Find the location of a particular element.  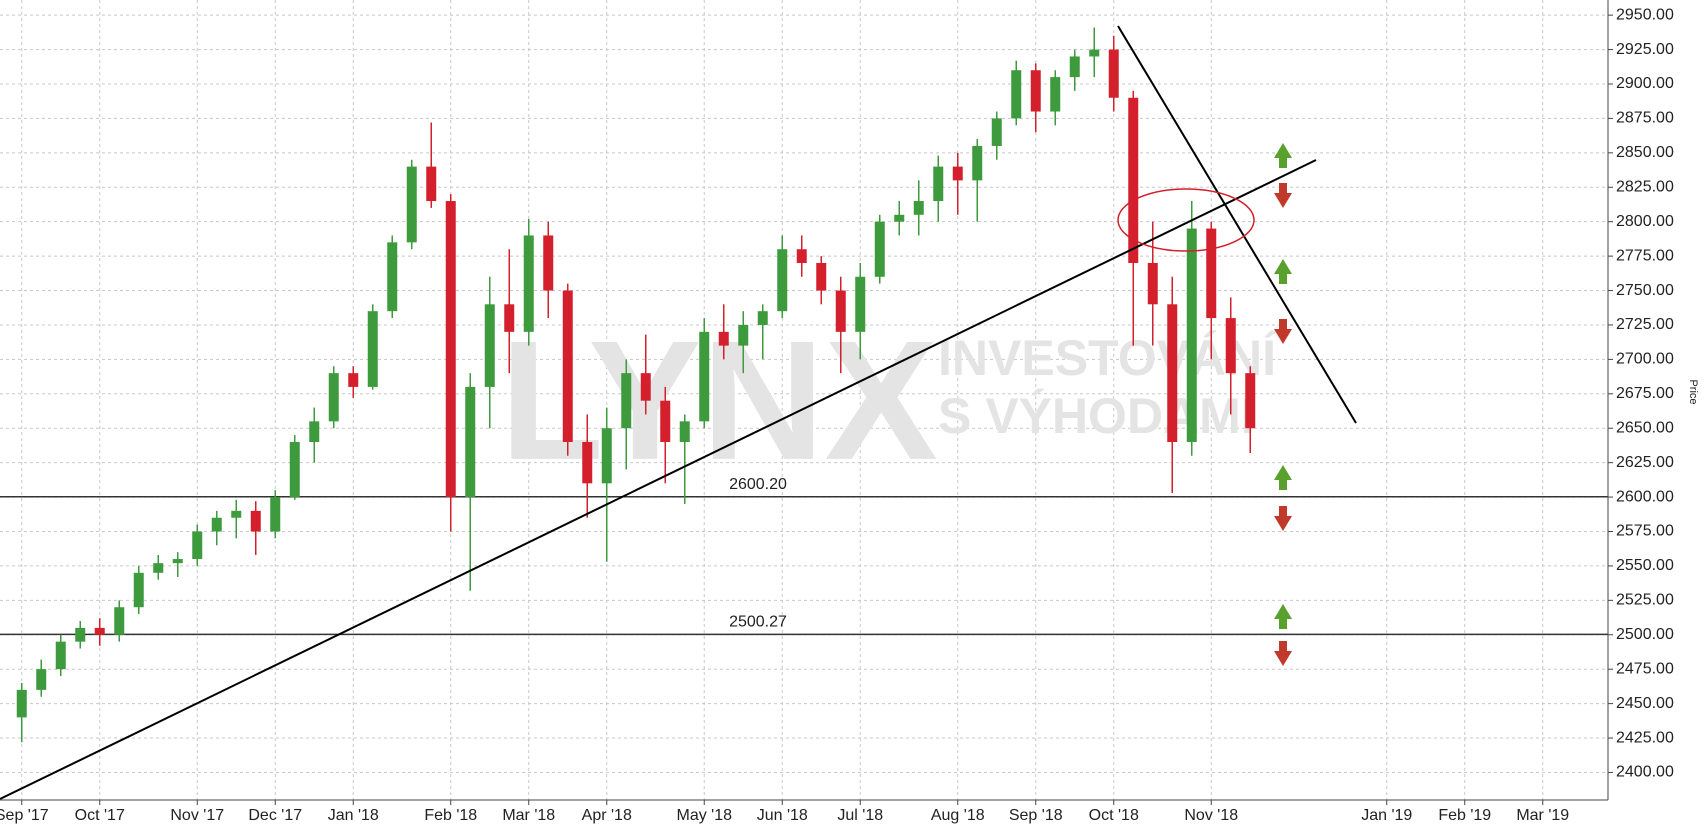

trend-line is located at coordinates (1237, 224).